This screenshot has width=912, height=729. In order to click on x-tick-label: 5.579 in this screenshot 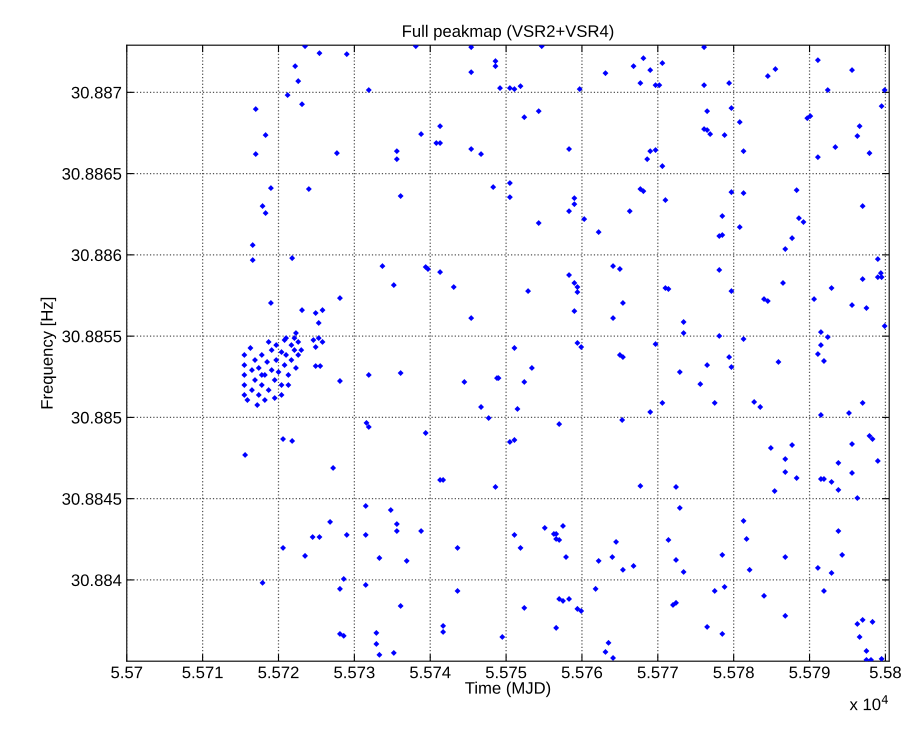, I will do `click(809, 672)`.